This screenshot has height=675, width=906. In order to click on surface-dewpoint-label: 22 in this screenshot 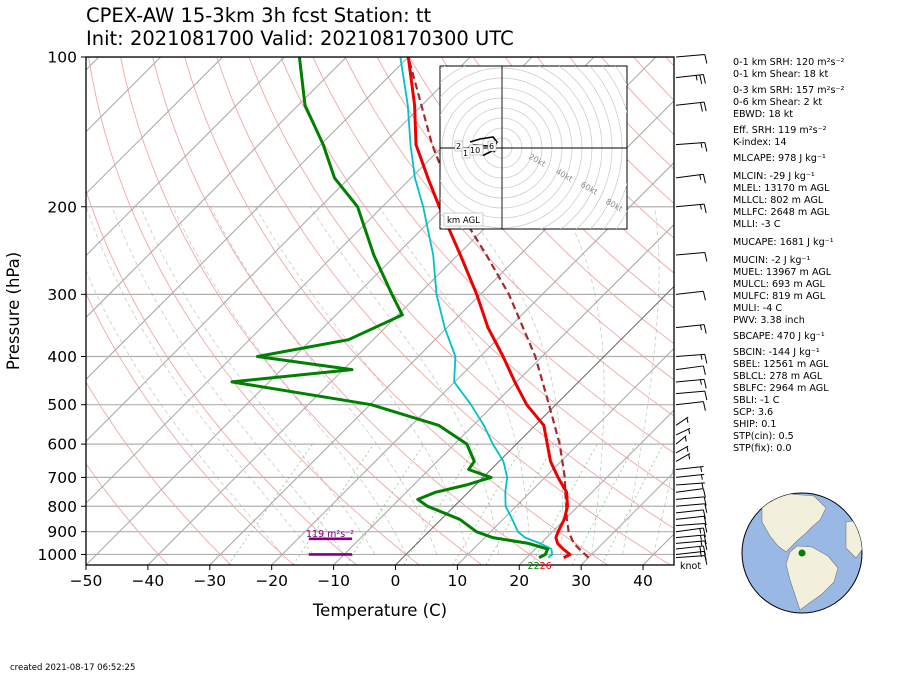, I will do `click(534, 566)`.